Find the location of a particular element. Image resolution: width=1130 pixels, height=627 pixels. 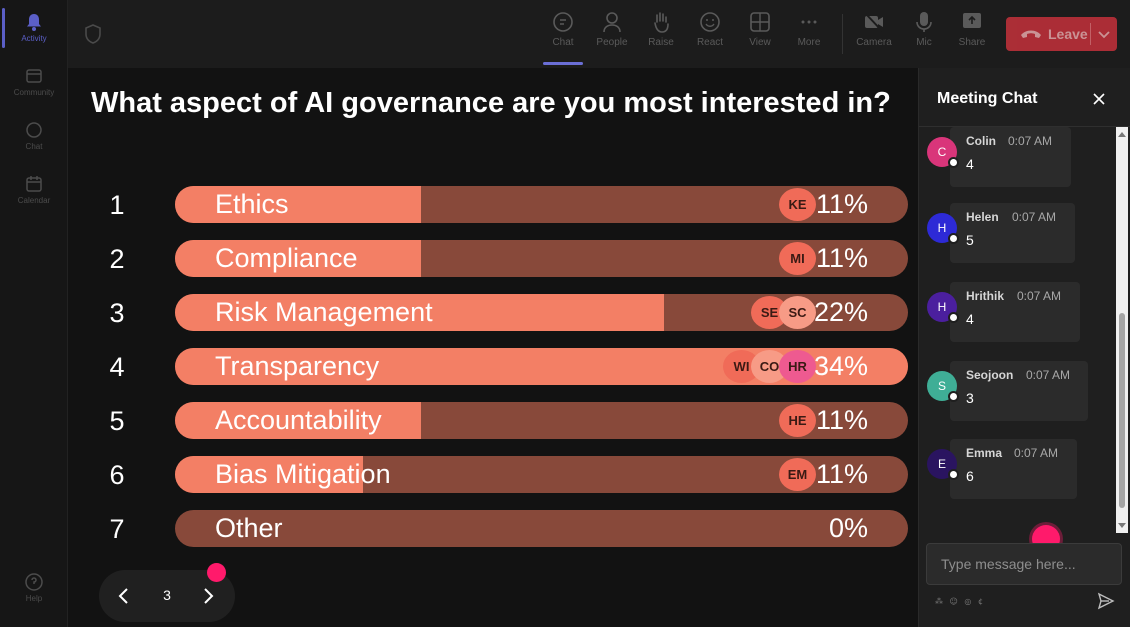

chat-message: Helen 0:07 AM 5 H is located at coordinates (1021, 238).